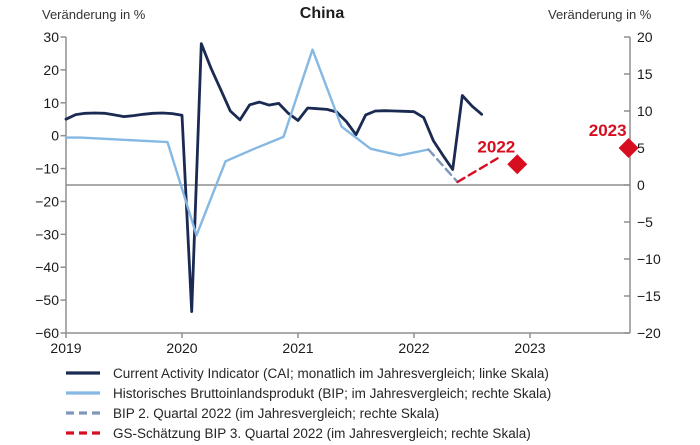 The height and width of the screenshot is (445, 700). I want to click on forecast-label-2022: 2022, so click(496, 146).